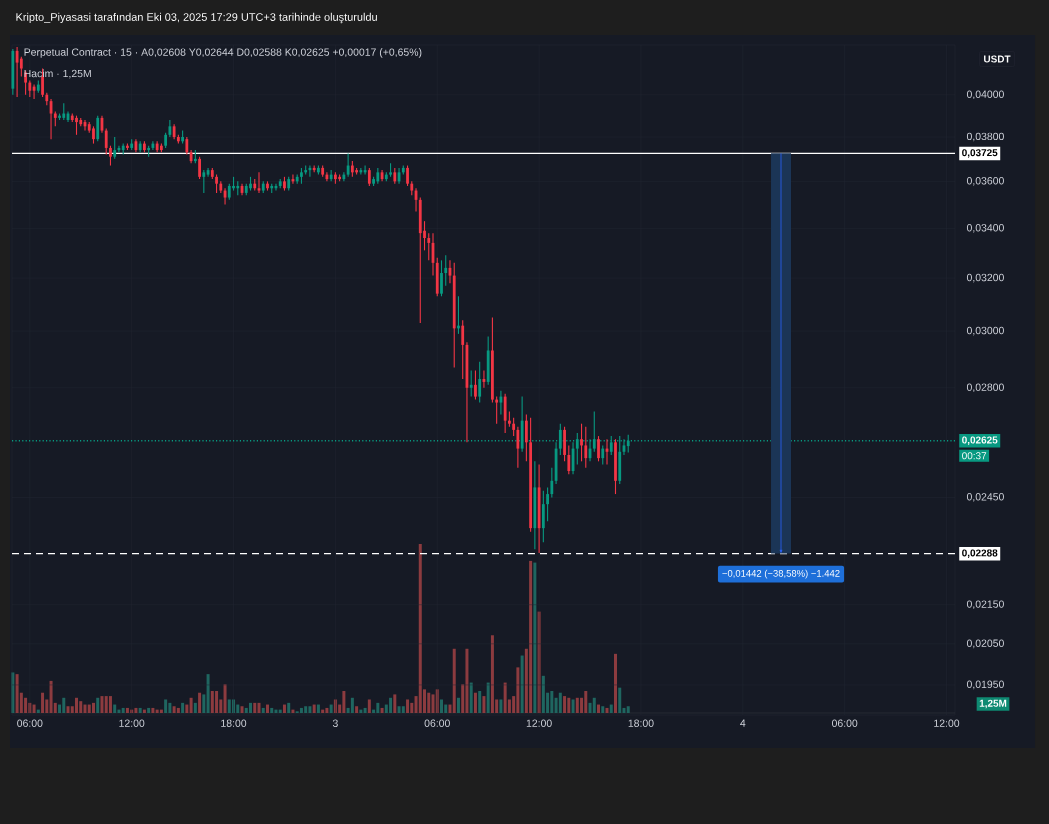 The image size is (1049, 824). Describe the element at coordinates (985, 605) in the screenshot. I see `y-tick-label: 0,02150` at that location.